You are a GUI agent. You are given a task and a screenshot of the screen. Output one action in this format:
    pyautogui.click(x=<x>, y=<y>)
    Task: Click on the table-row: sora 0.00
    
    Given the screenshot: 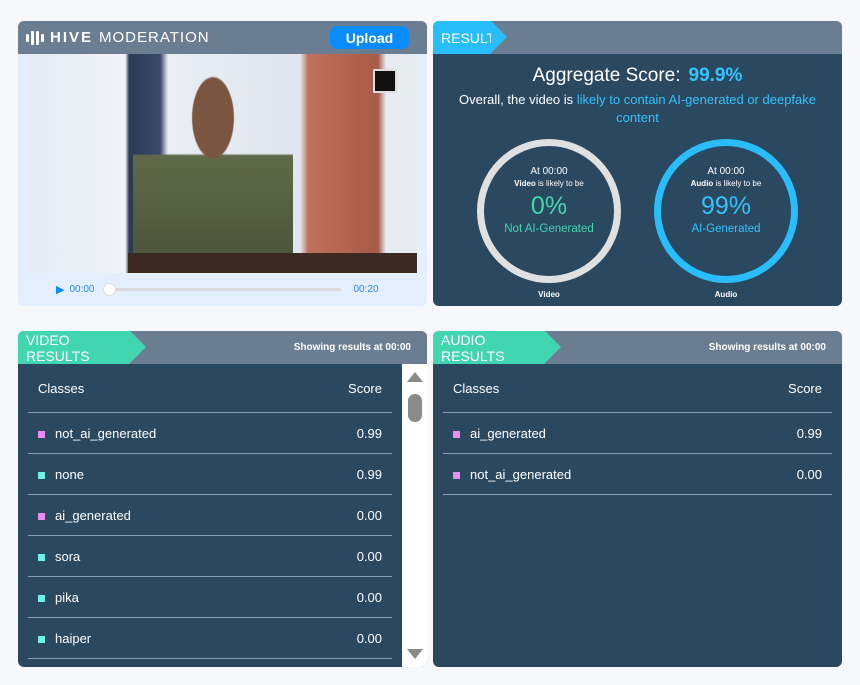 What is the action you would take?
    pyautogui.click(x=210, y=556)
    